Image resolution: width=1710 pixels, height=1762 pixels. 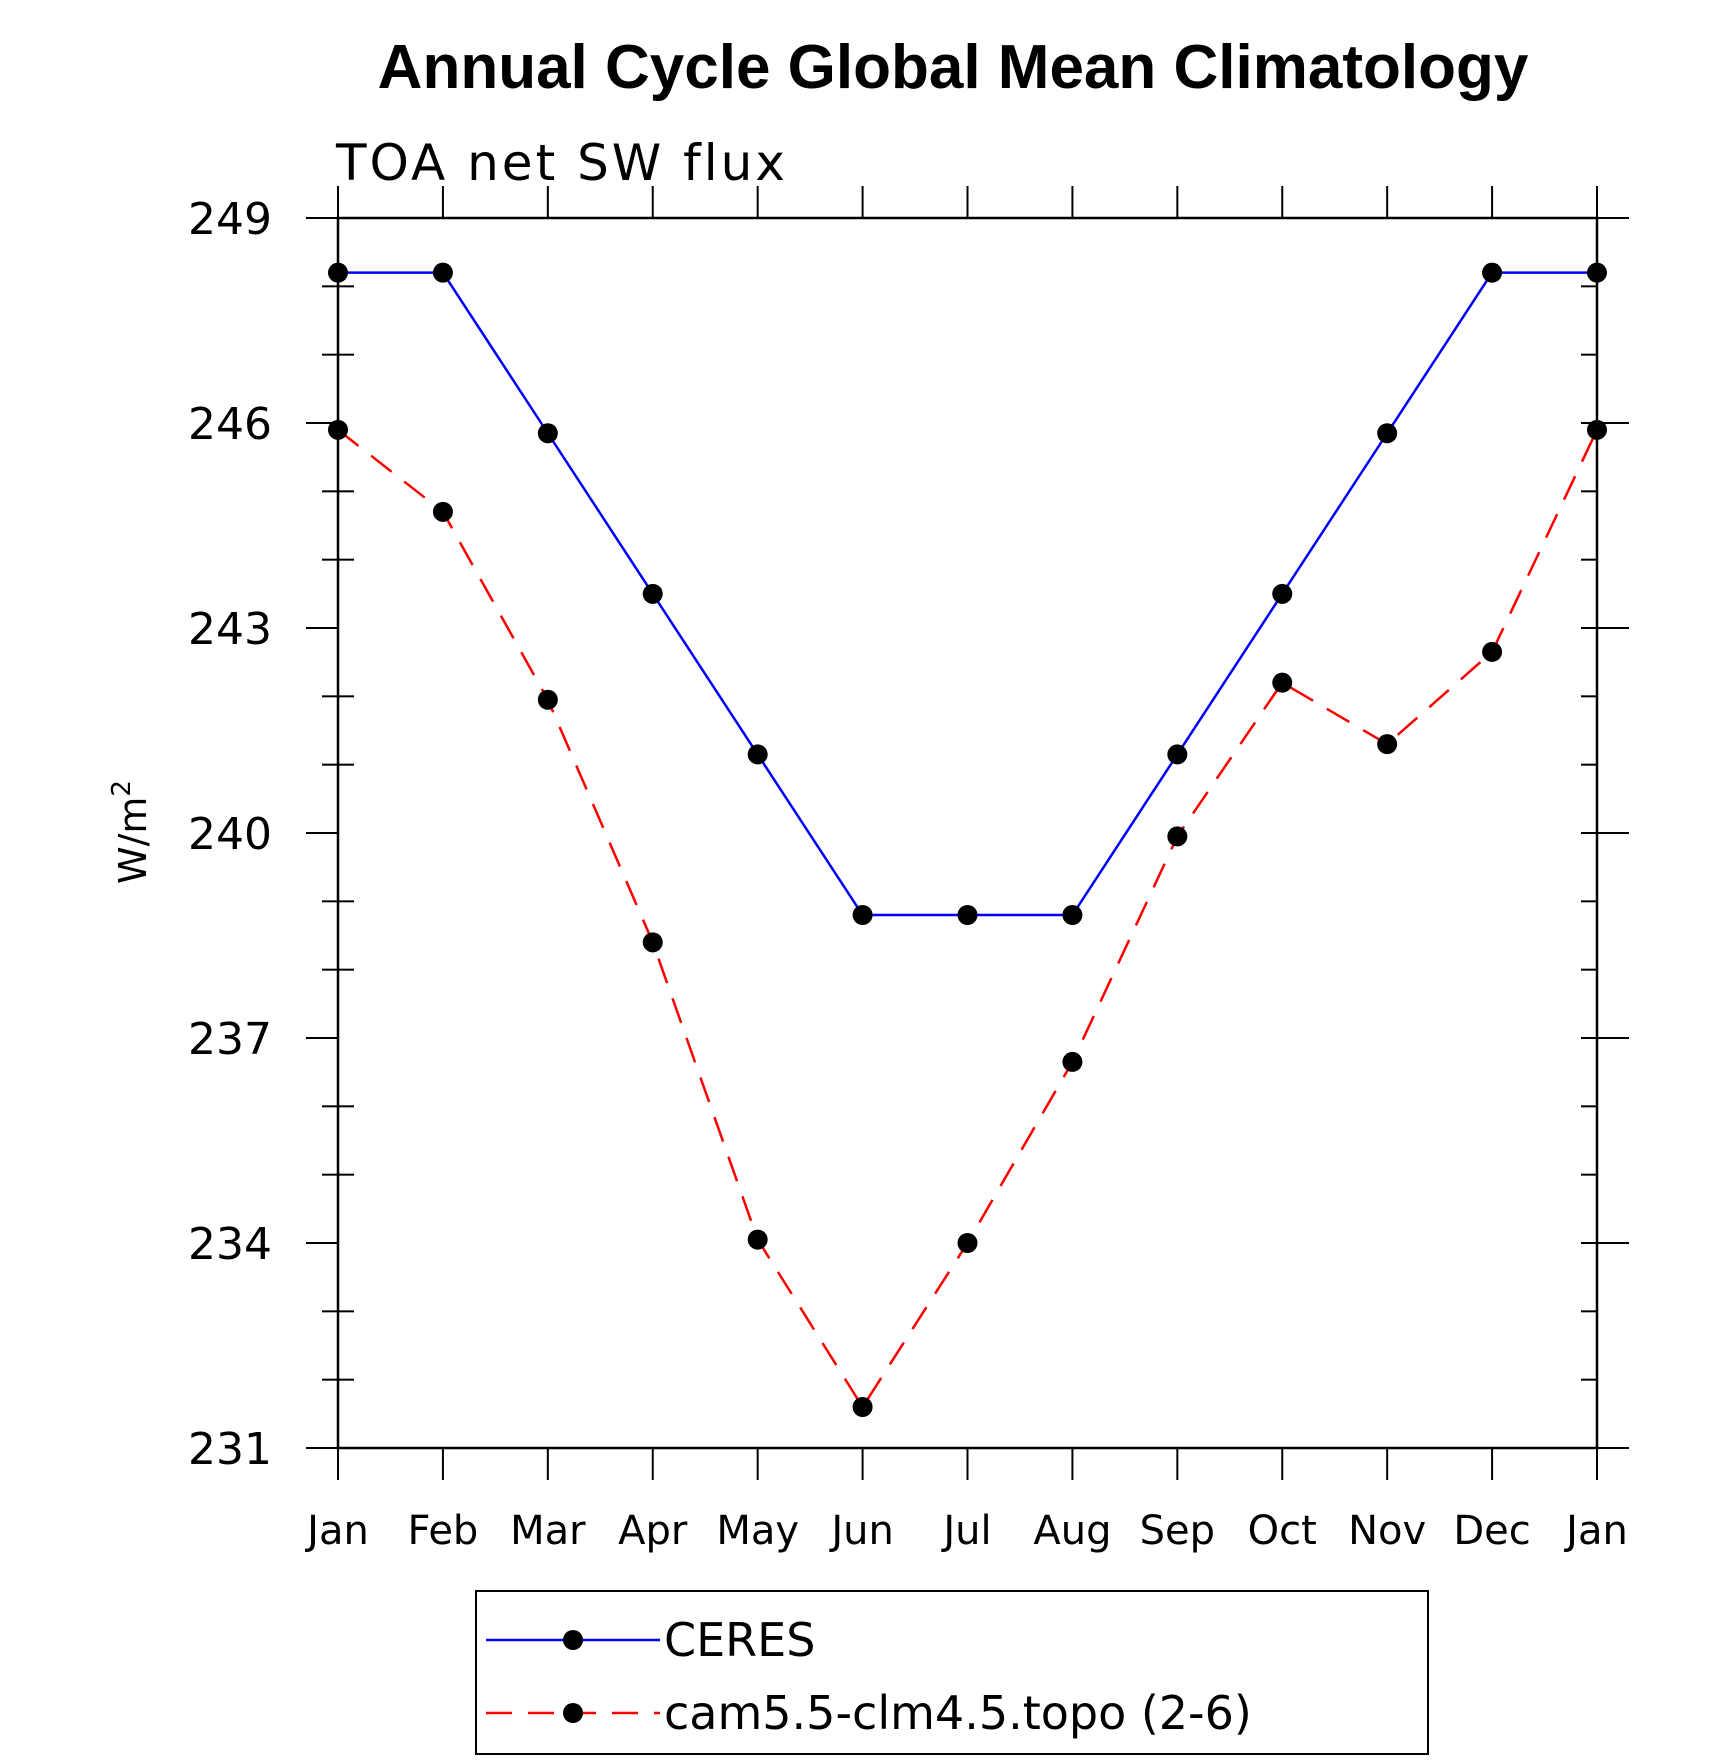 I want to click on y-tick-labels: 231 234 237 240 243 246 249, so click(x=230, y=834).